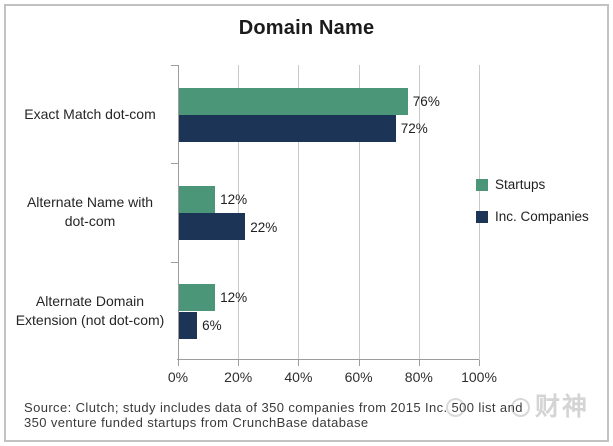 This screenshot has height=446, width=613. What do you see at coordinates (298, 377) in the screenshot?
I see `value-axis-tick-label: 40%` at bounding box center [298, 377].